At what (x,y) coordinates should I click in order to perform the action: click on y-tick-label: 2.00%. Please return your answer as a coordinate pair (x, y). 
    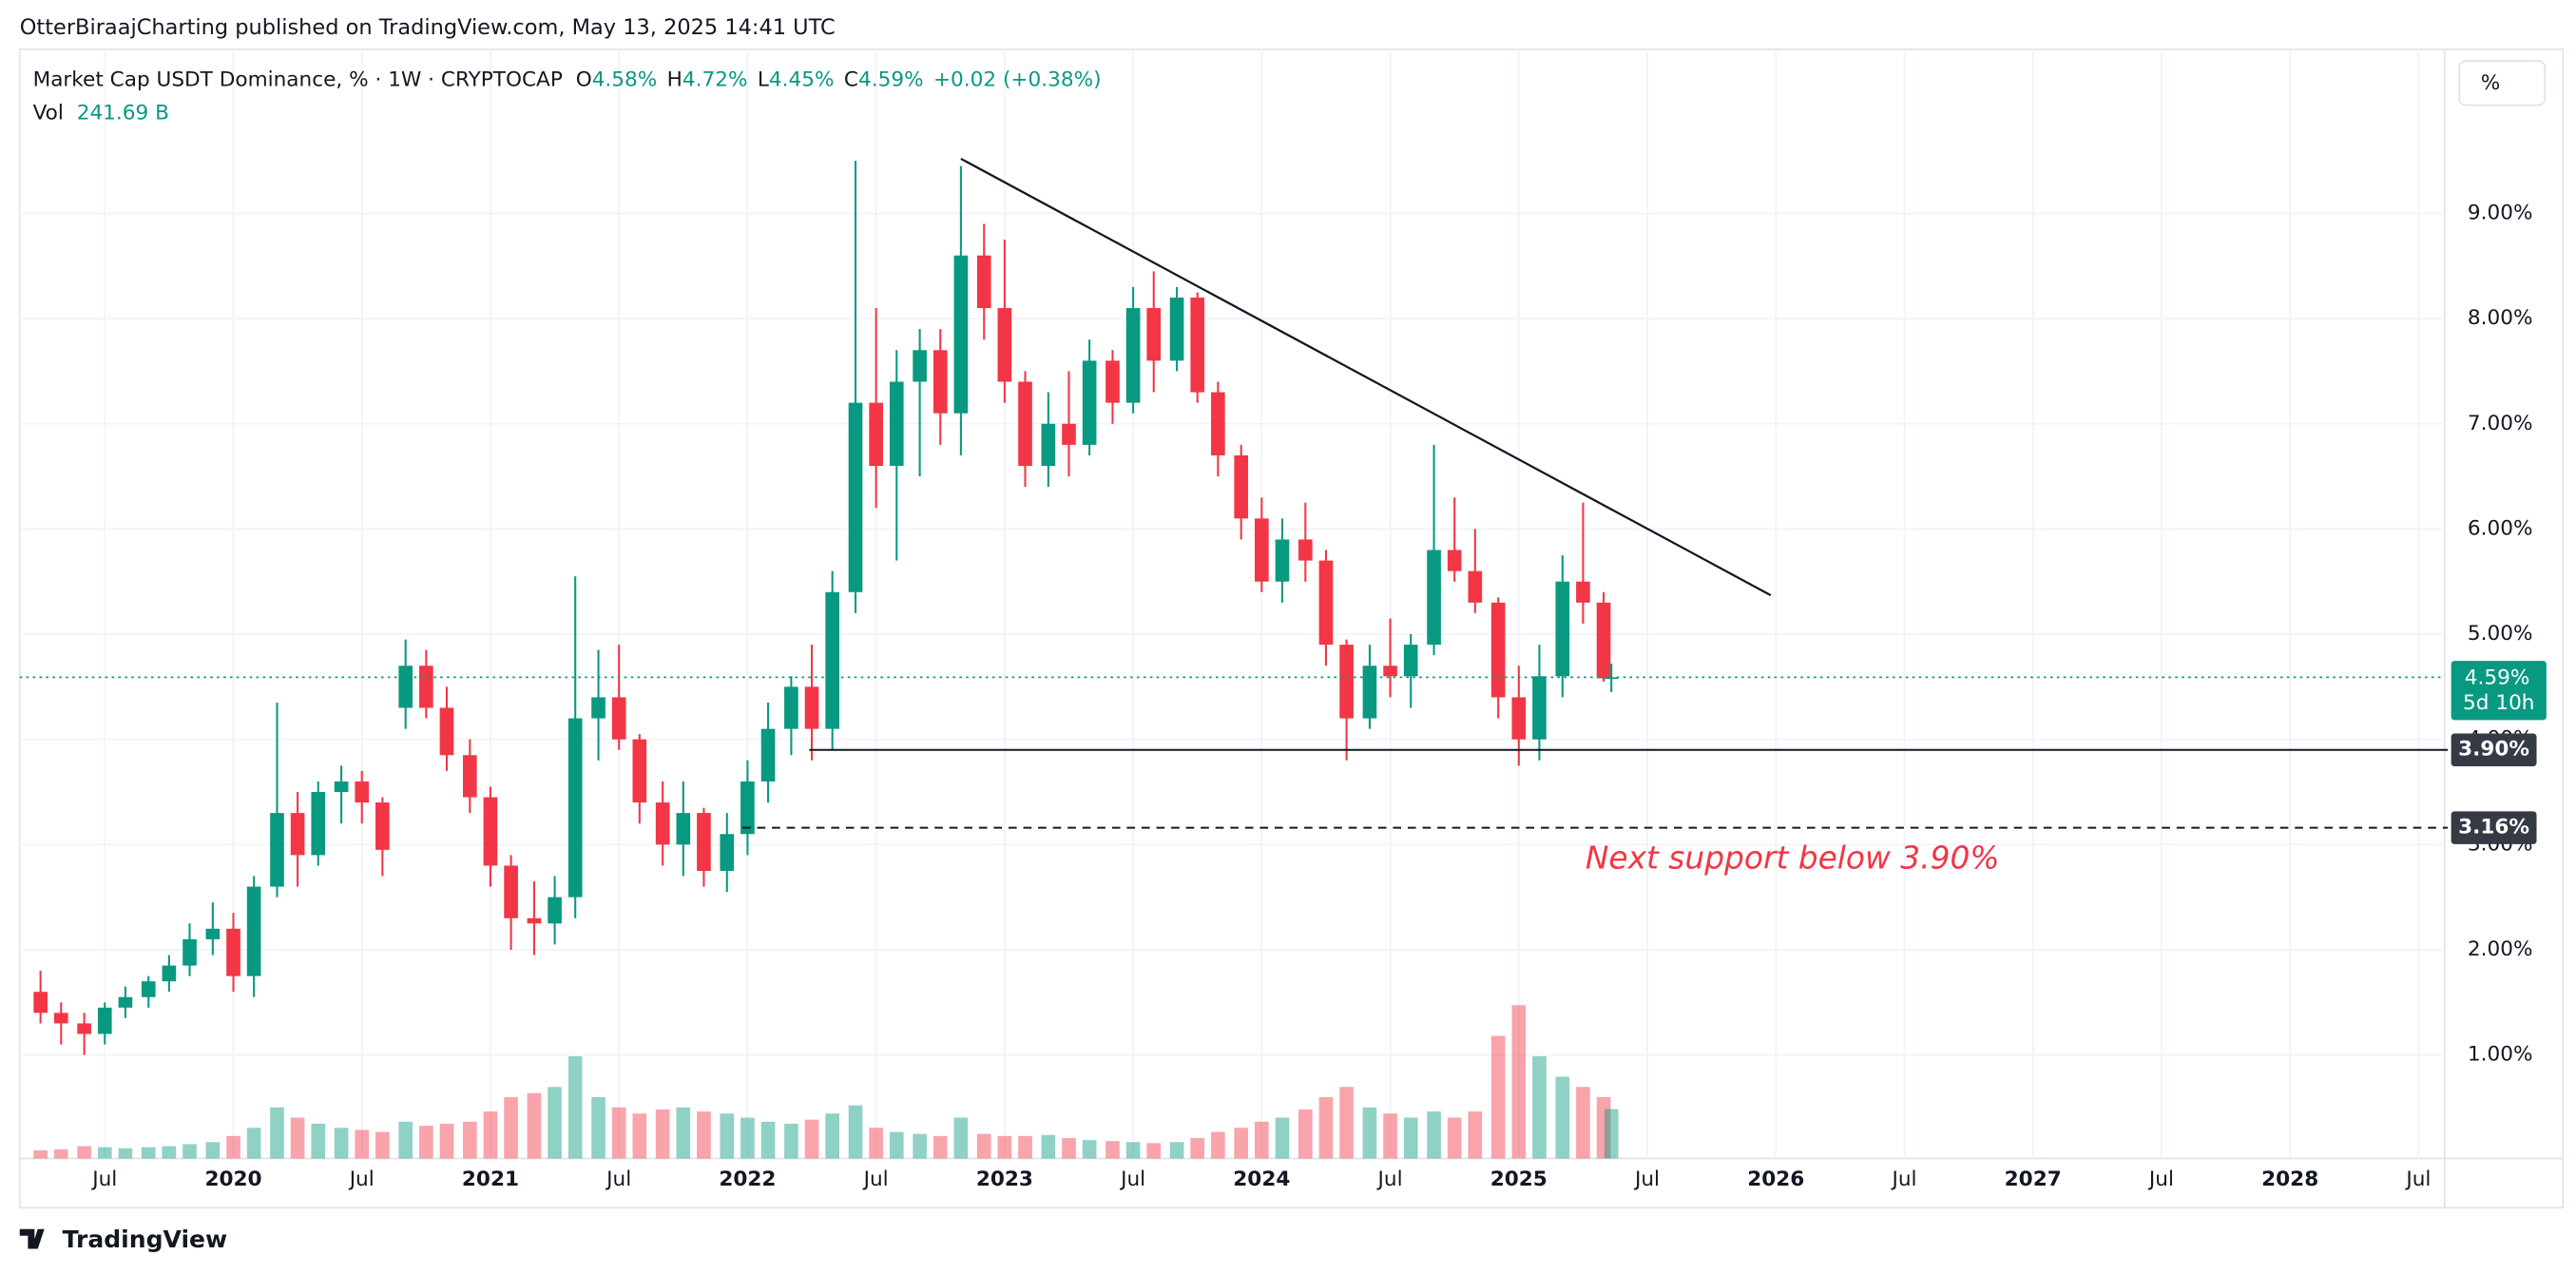
    Looking at the image, I should click on (2500, 949).